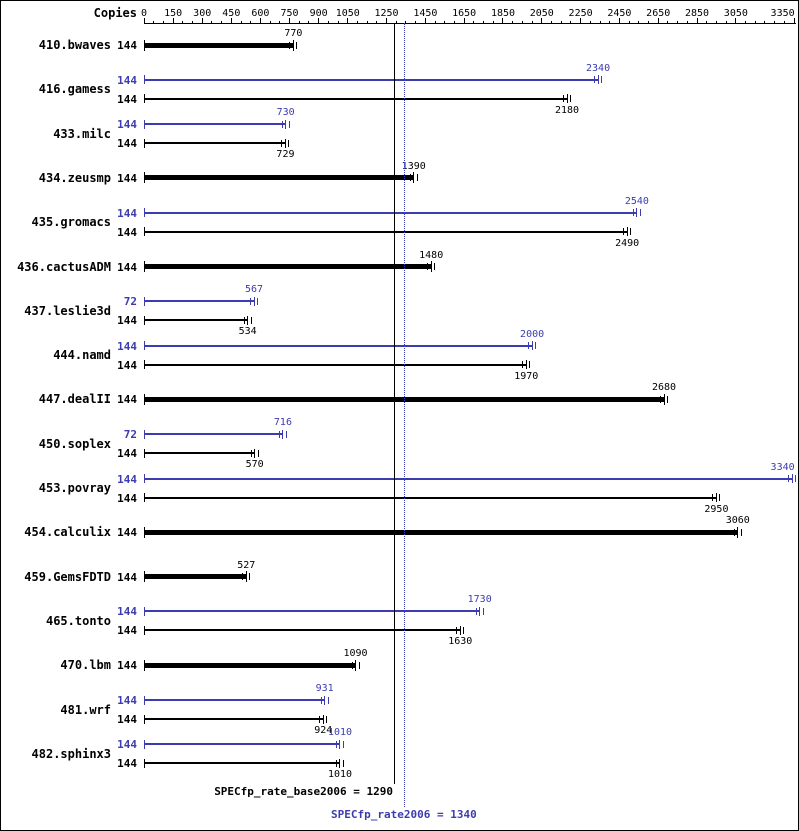 This screenshot has height=831, width=799. Describe the element at coordinates (697, 13) in the screenshot. I see `axis-tick-label: 2850` at that location.